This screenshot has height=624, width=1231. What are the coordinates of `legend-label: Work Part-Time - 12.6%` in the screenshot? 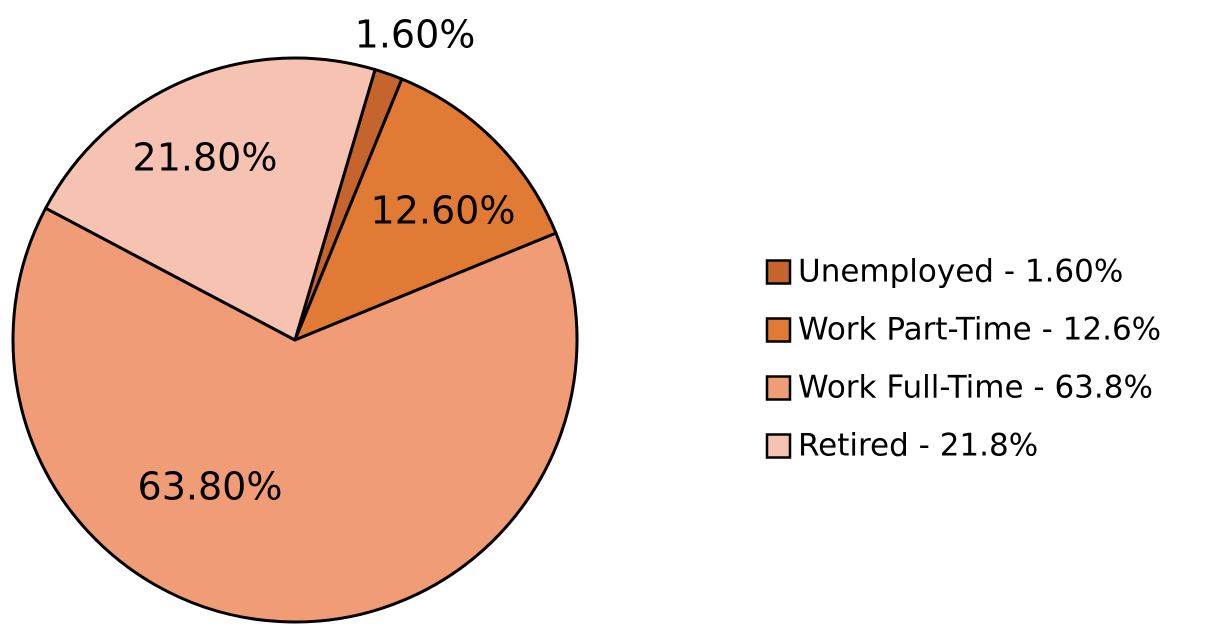 It's located at (979, 330).